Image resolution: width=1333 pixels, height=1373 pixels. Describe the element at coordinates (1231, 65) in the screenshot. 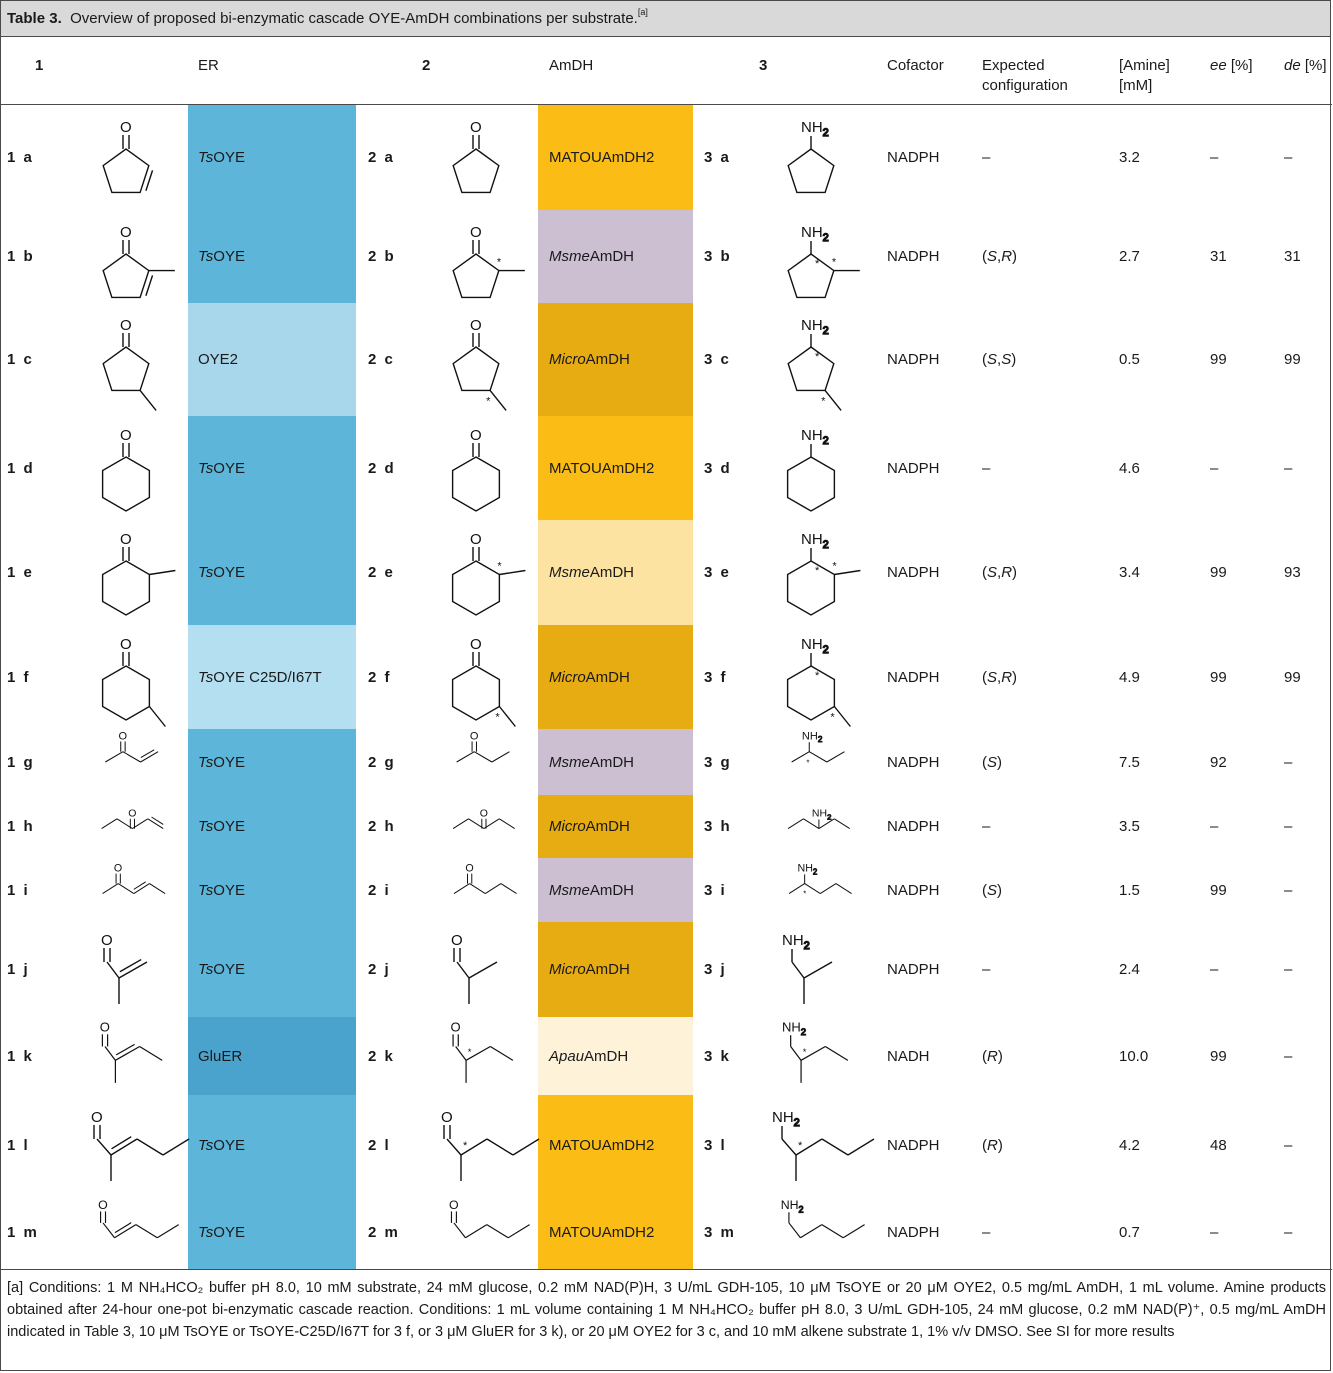

I see `header-ee: ee [%]` at that location.